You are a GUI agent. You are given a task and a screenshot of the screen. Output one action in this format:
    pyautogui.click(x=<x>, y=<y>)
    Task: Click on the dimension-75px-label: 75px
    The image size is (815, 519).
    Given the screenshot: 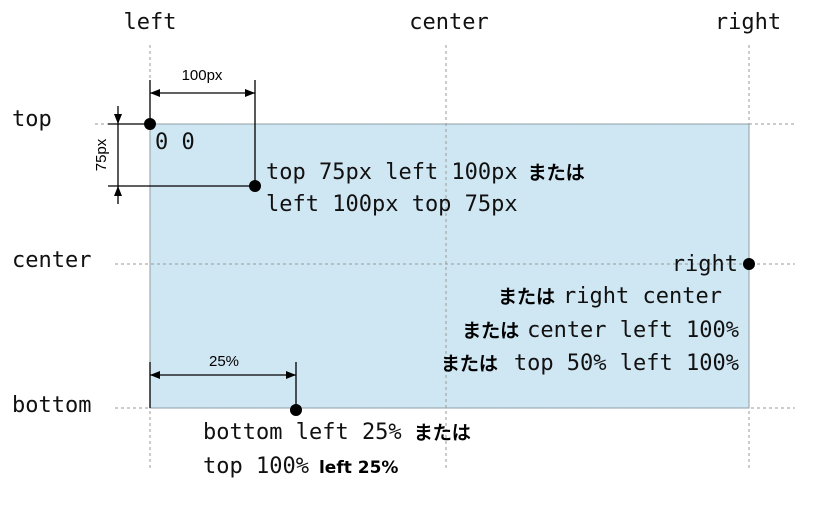 What is the action you would take?
    pyautogui.click(x=101, y=154)
    